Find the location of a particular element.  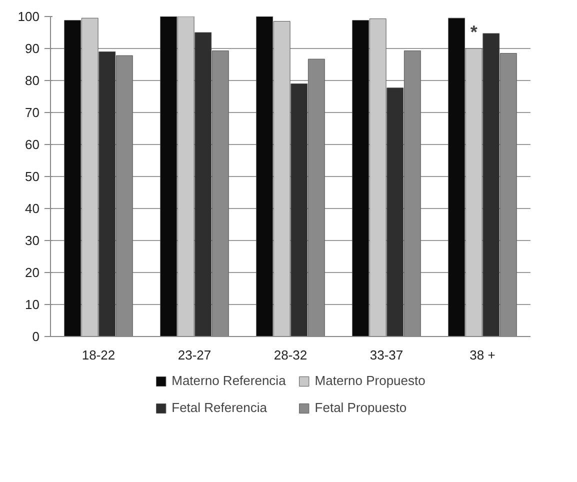

y-tick-label: 20 is located at coordinates (32, 272).